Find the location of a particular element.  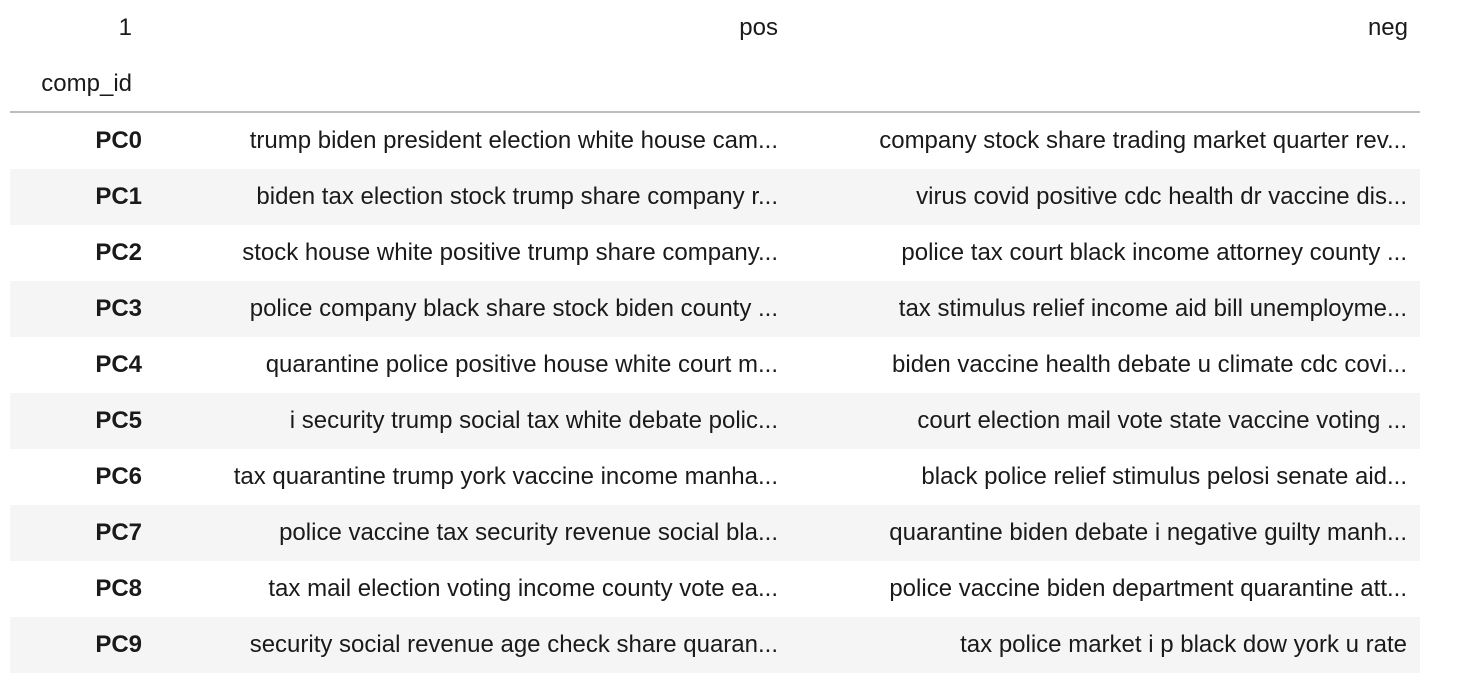

columns-name-label: 1 is located at coordinates (125, 27).